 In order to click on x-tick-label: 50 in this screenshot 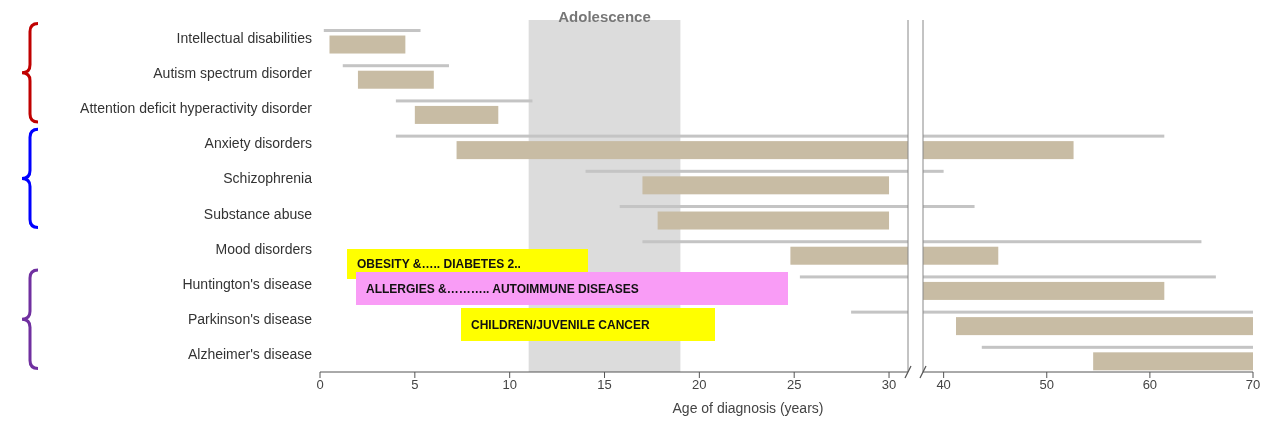, I will do `click(1046, 385)`.